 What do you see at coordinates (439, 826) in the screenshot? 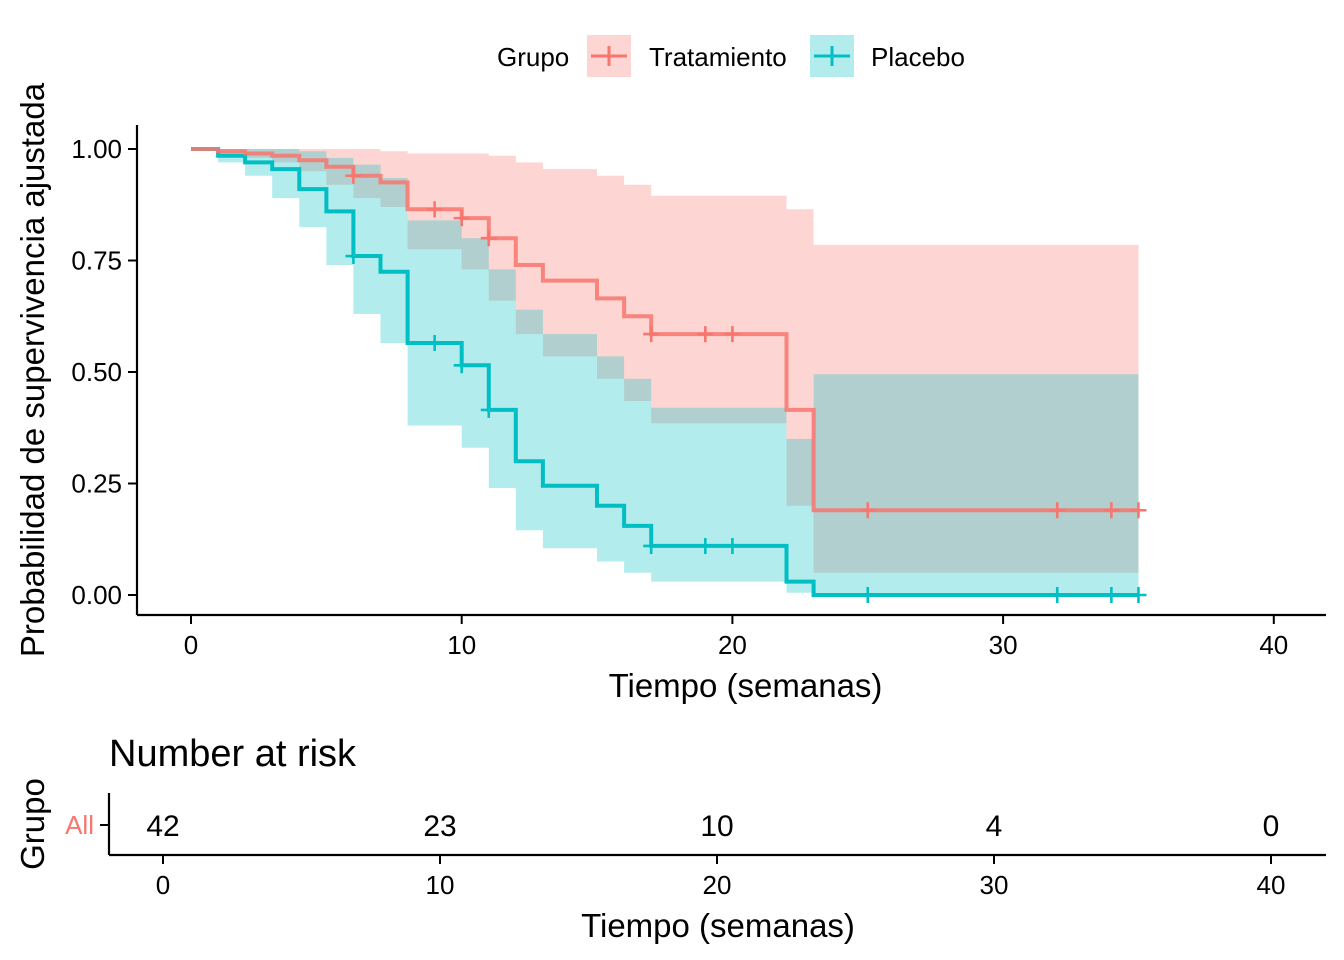
I see `risk-count: 23` at bounding box center [439, 826].